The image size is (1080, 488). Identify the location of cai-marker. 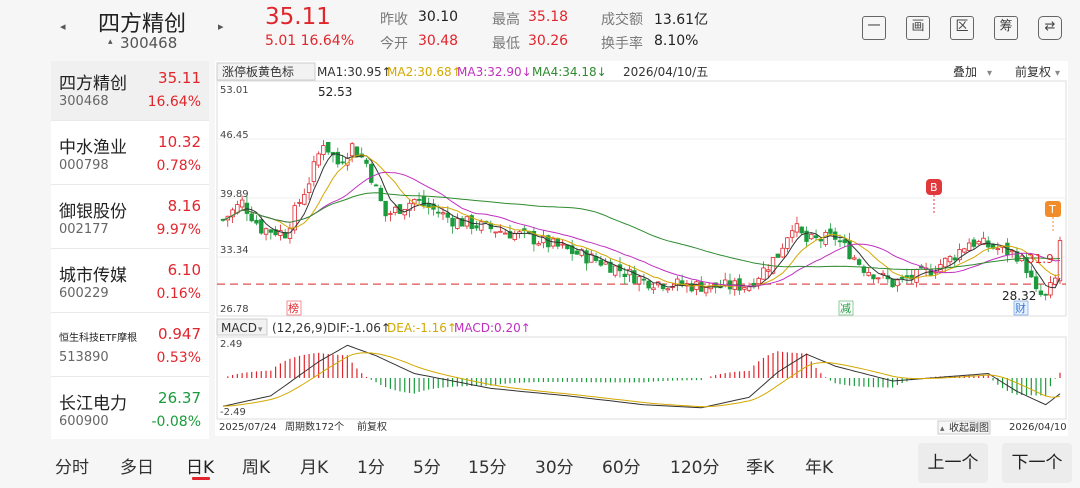
(1021, 308).